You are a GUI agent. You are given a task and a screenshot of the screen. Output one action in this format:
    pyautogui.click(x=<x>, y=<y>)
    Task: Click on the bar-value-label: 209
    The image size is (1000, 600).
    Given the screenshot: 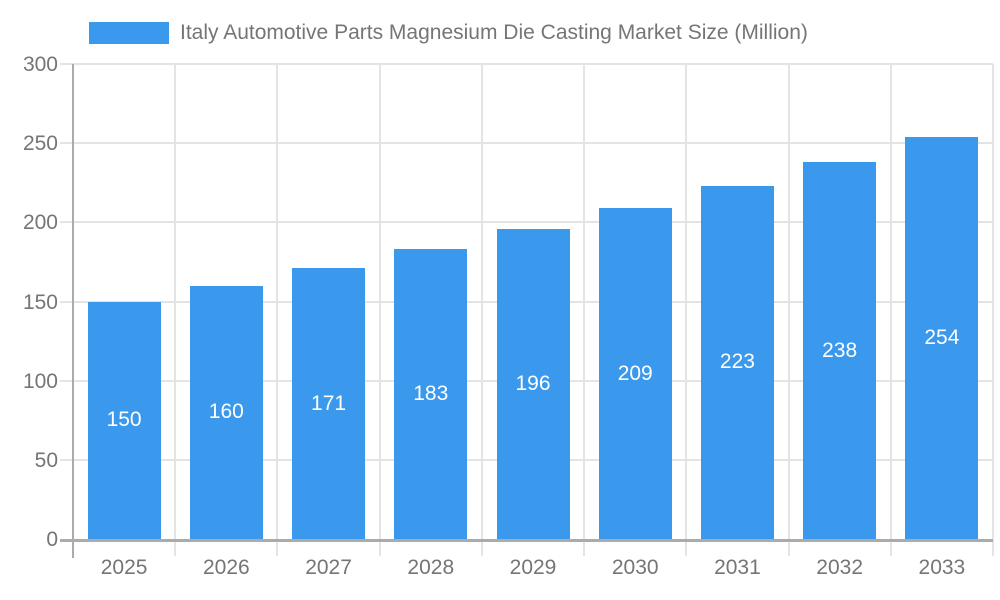 What is the action you would take?
    pyautogui.click(x=635, y=373)
    